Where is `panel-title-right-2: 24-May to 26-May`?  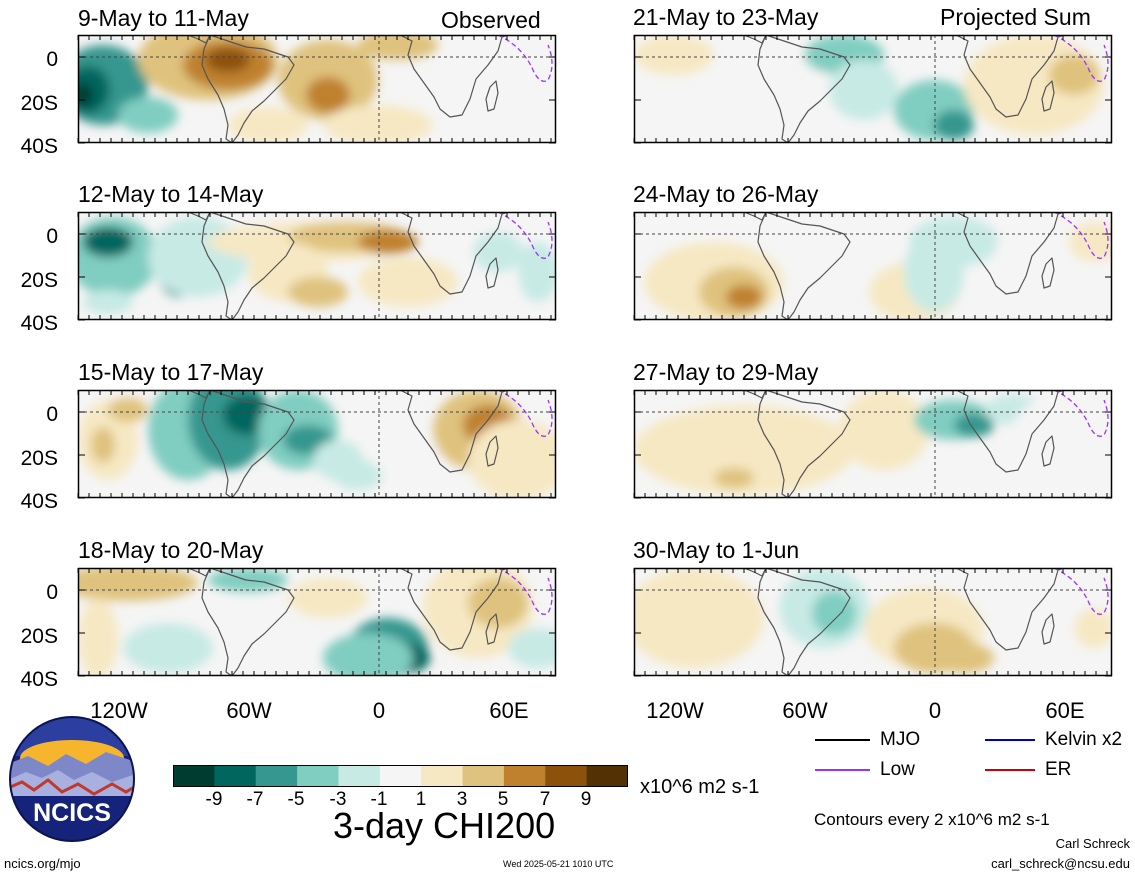
panel-title-right-2: 24-May to 26-May is located at coordinates (726, 194).